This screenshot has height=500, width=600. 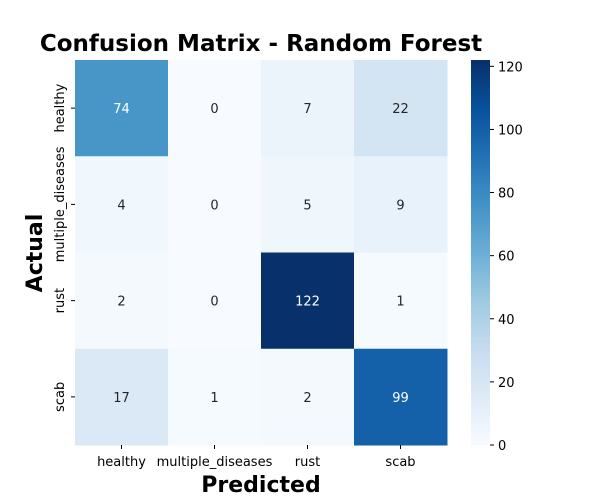 I want to click on cell-value-label: 7, so click(x=307, y=109).